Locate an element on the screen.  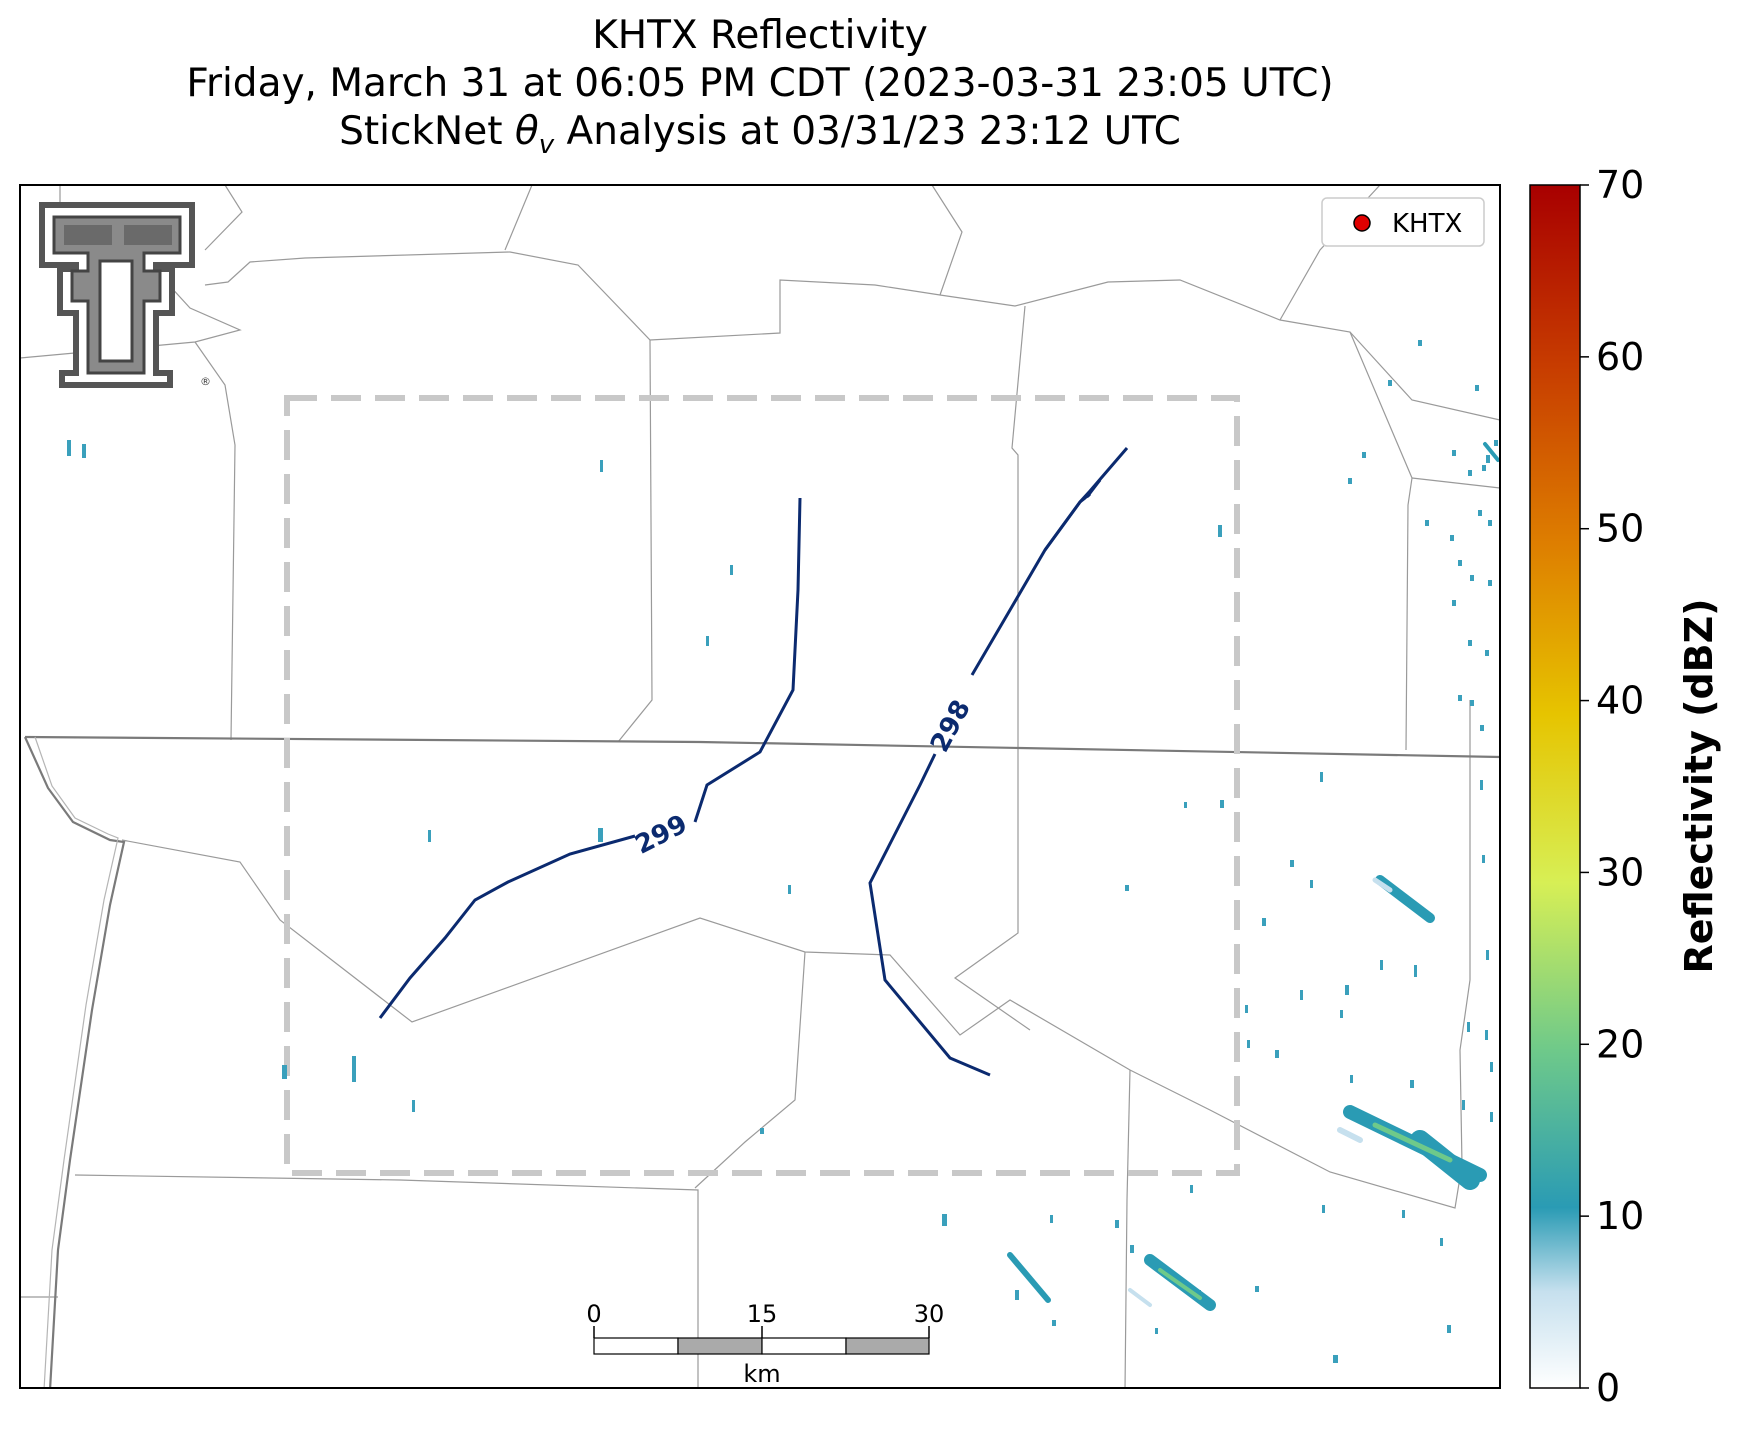
texas-tech-logo: ® is located at coordinates (125, 295).